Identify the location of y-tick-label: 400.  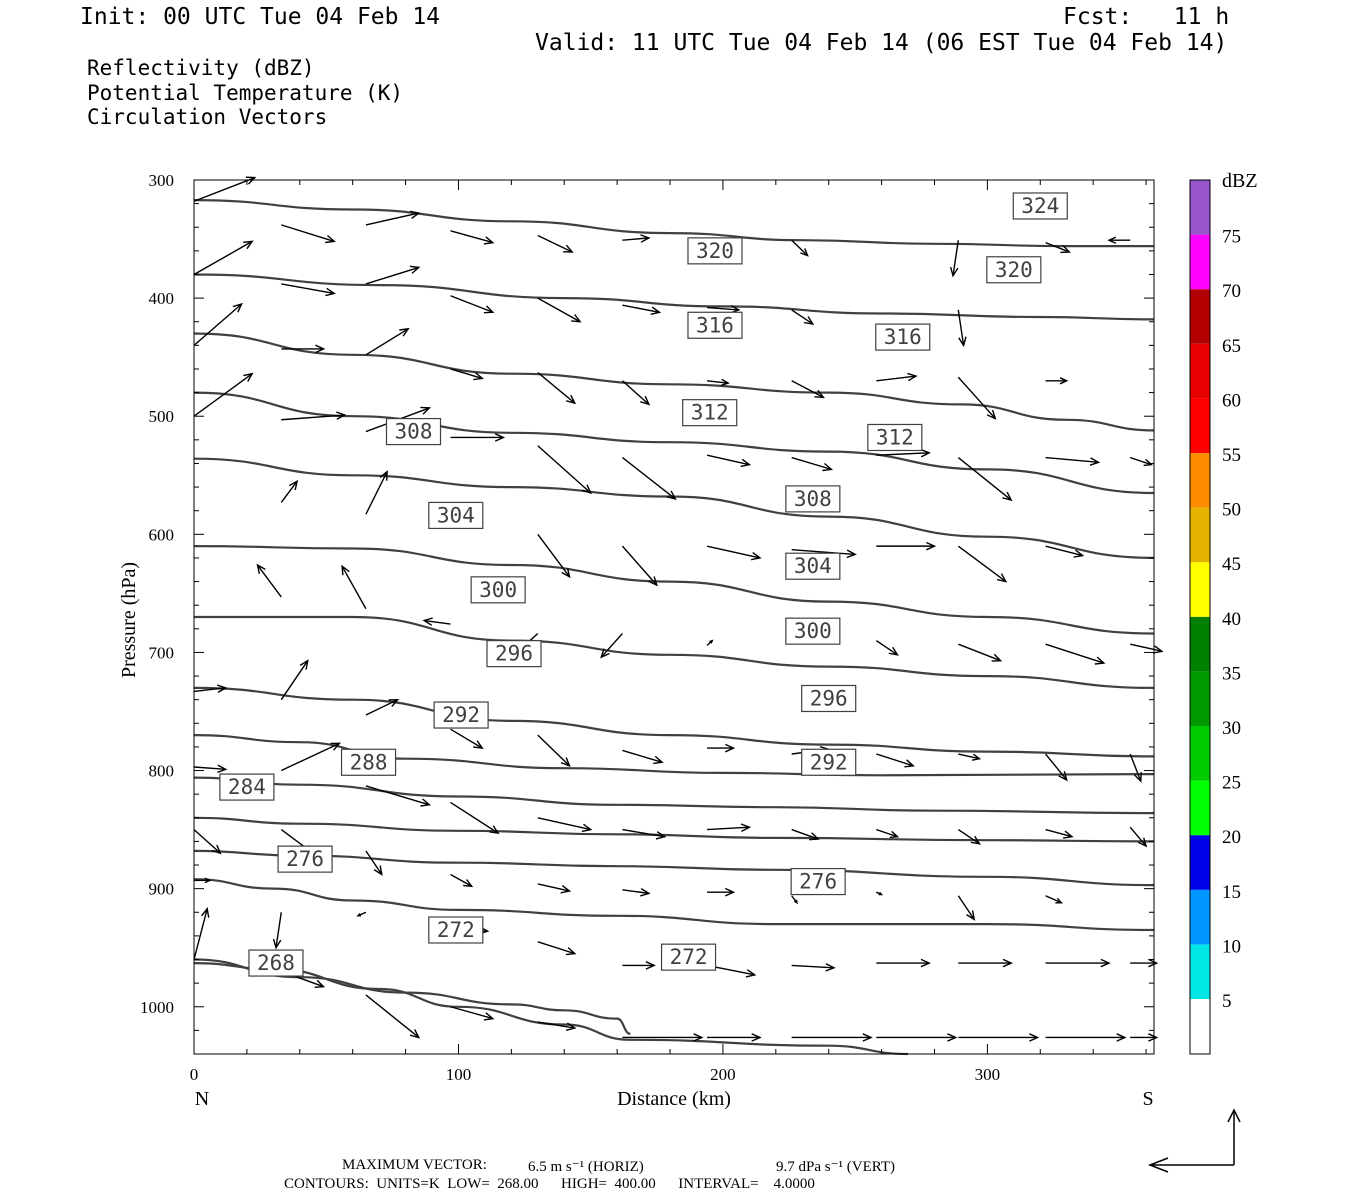
(162, 298).